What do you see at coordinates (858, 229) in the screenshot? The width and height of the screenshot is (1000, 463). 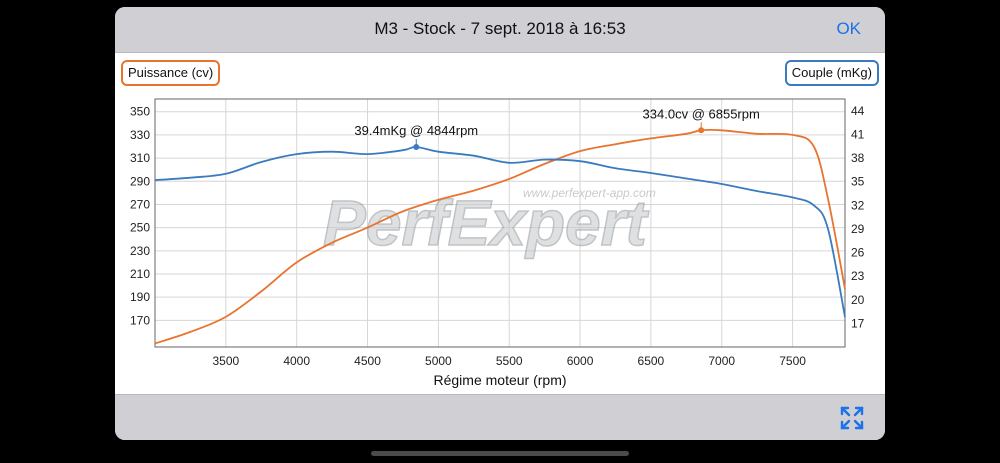 I see `right-tick-label: 29` at bounding box center [858, 229].